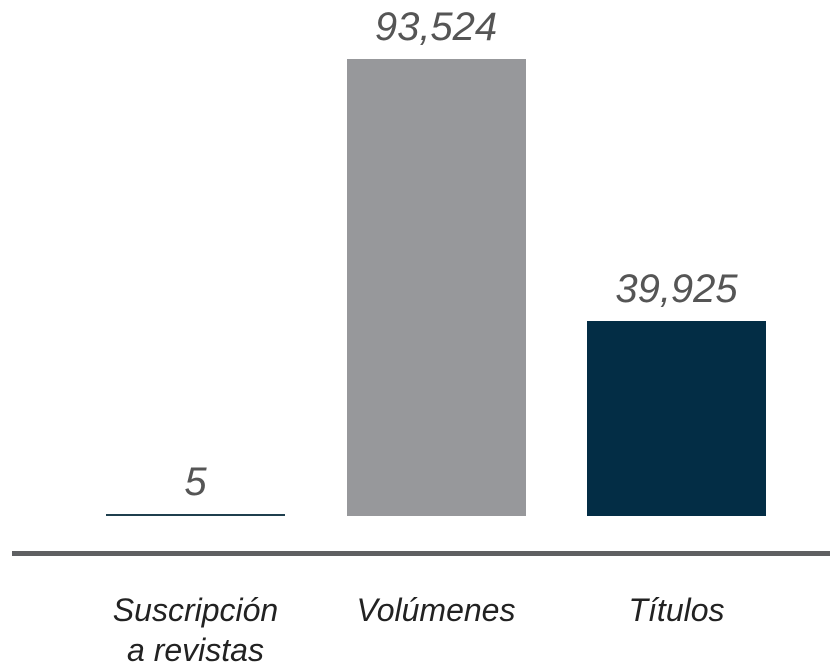  What do you see at coordinates (436, 610) in the screenshot?
I see `category-label: Volúmenes` at bounding box center [436, 610].